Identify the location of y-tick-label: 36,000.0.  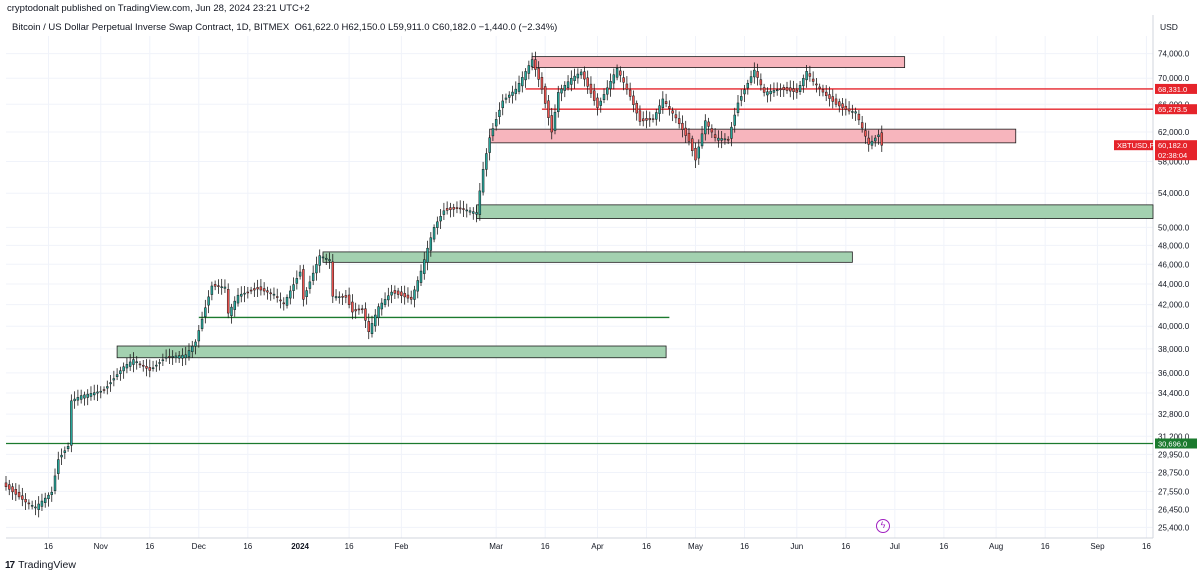
(1174, 373).